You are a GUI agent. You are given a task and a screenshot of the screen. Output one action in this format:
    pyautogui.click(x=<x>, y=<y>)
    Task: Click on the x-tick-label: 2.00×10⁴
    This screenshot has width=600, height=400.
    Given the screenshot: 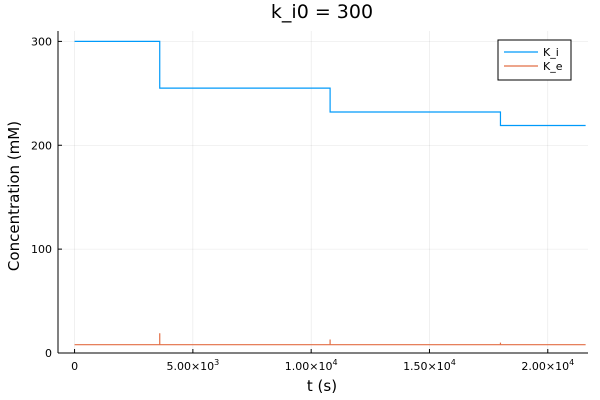 What is the action you would take?
    pyautogui.click(x=547, y=365)
    